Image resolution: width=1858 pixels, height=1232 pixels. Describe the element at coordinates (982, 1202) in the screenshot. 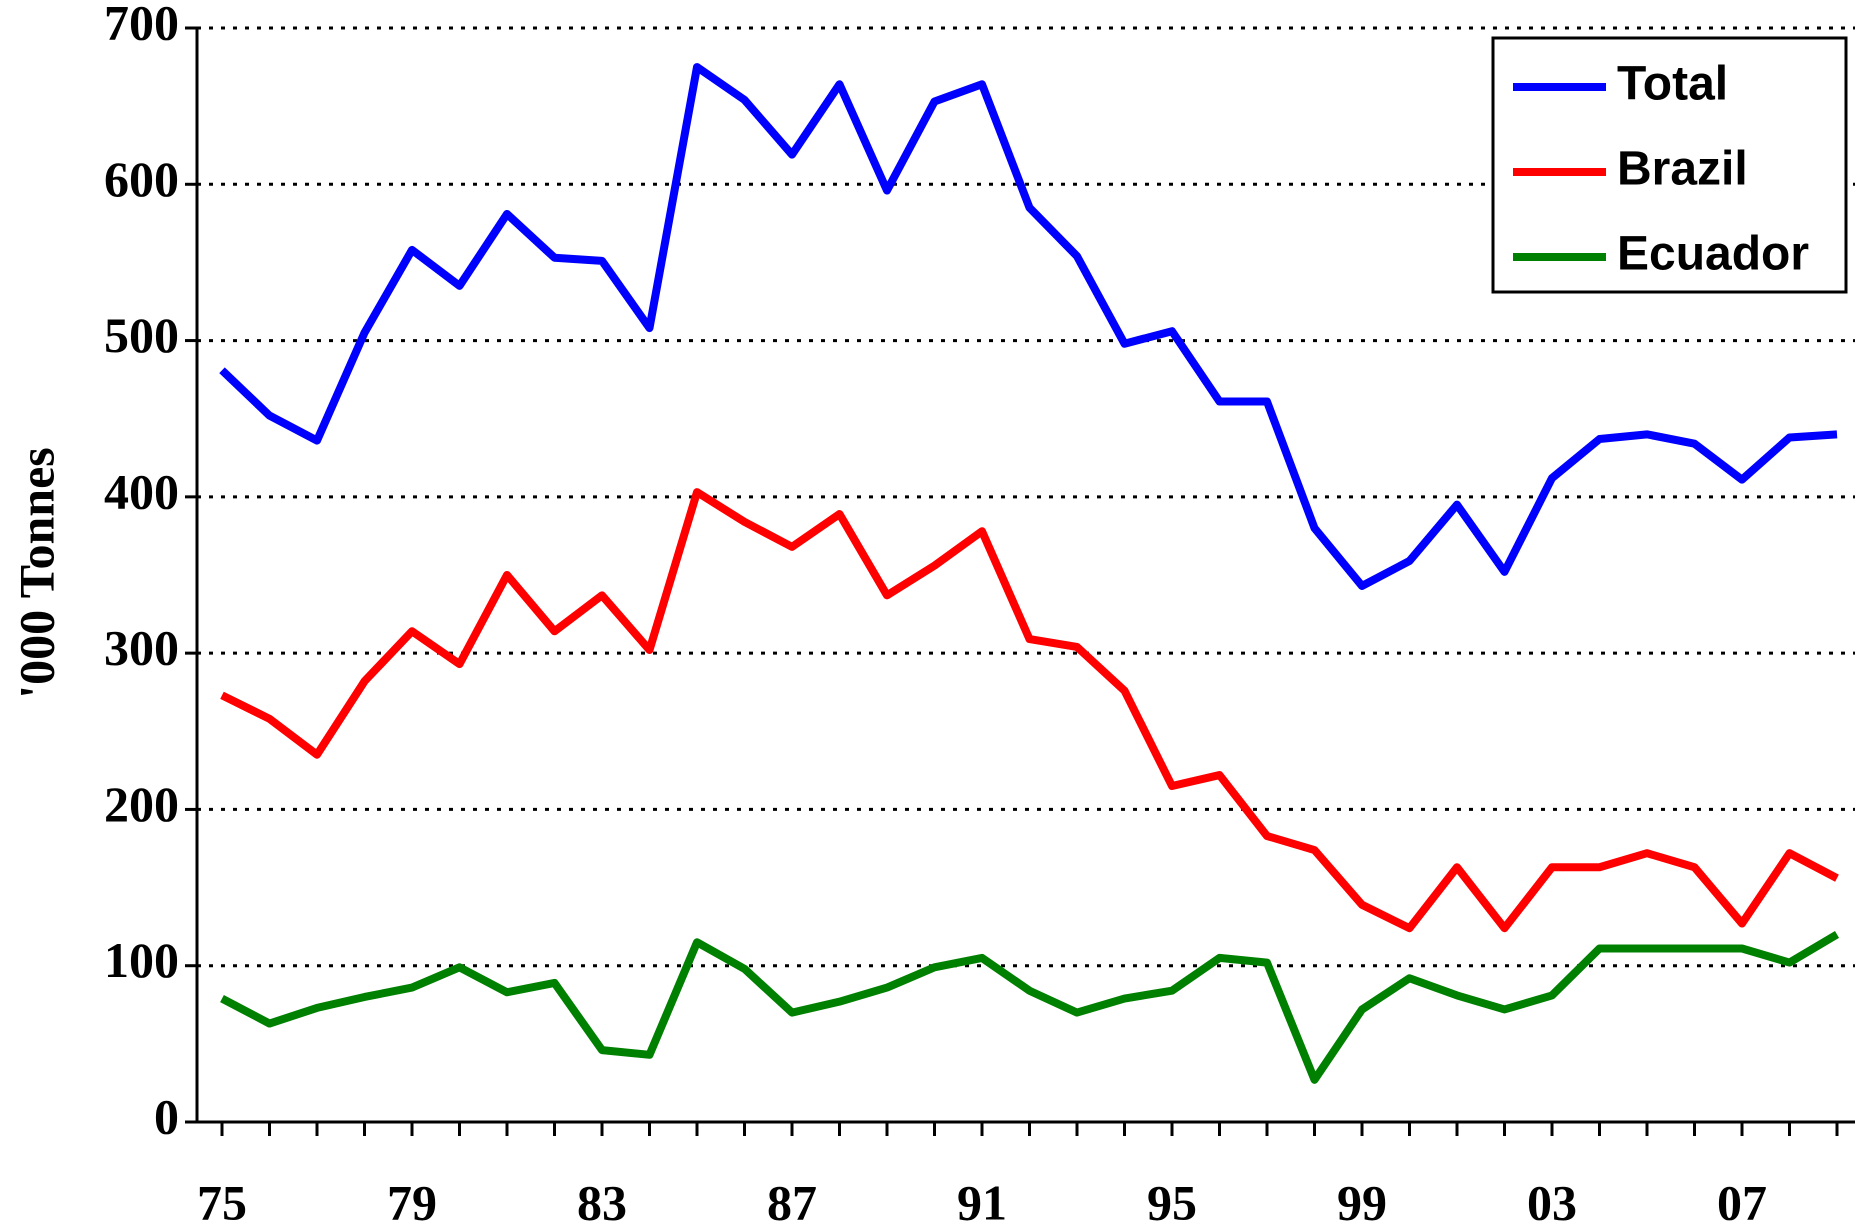

I see `x-tick-label: 91` at that location.